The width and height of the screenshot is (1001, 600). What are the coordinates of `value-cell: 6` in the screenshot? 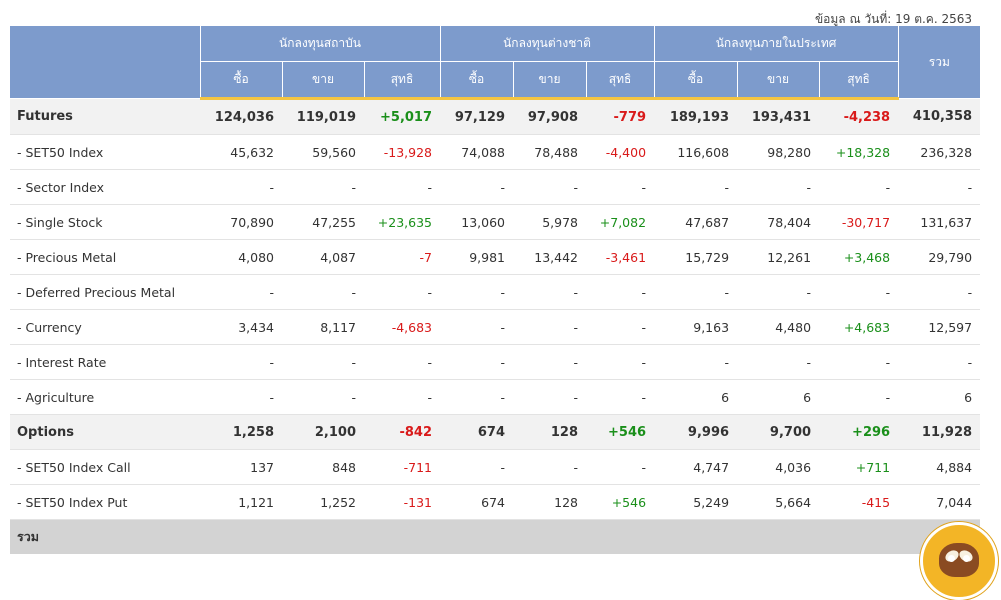 It's located at (696, 397).